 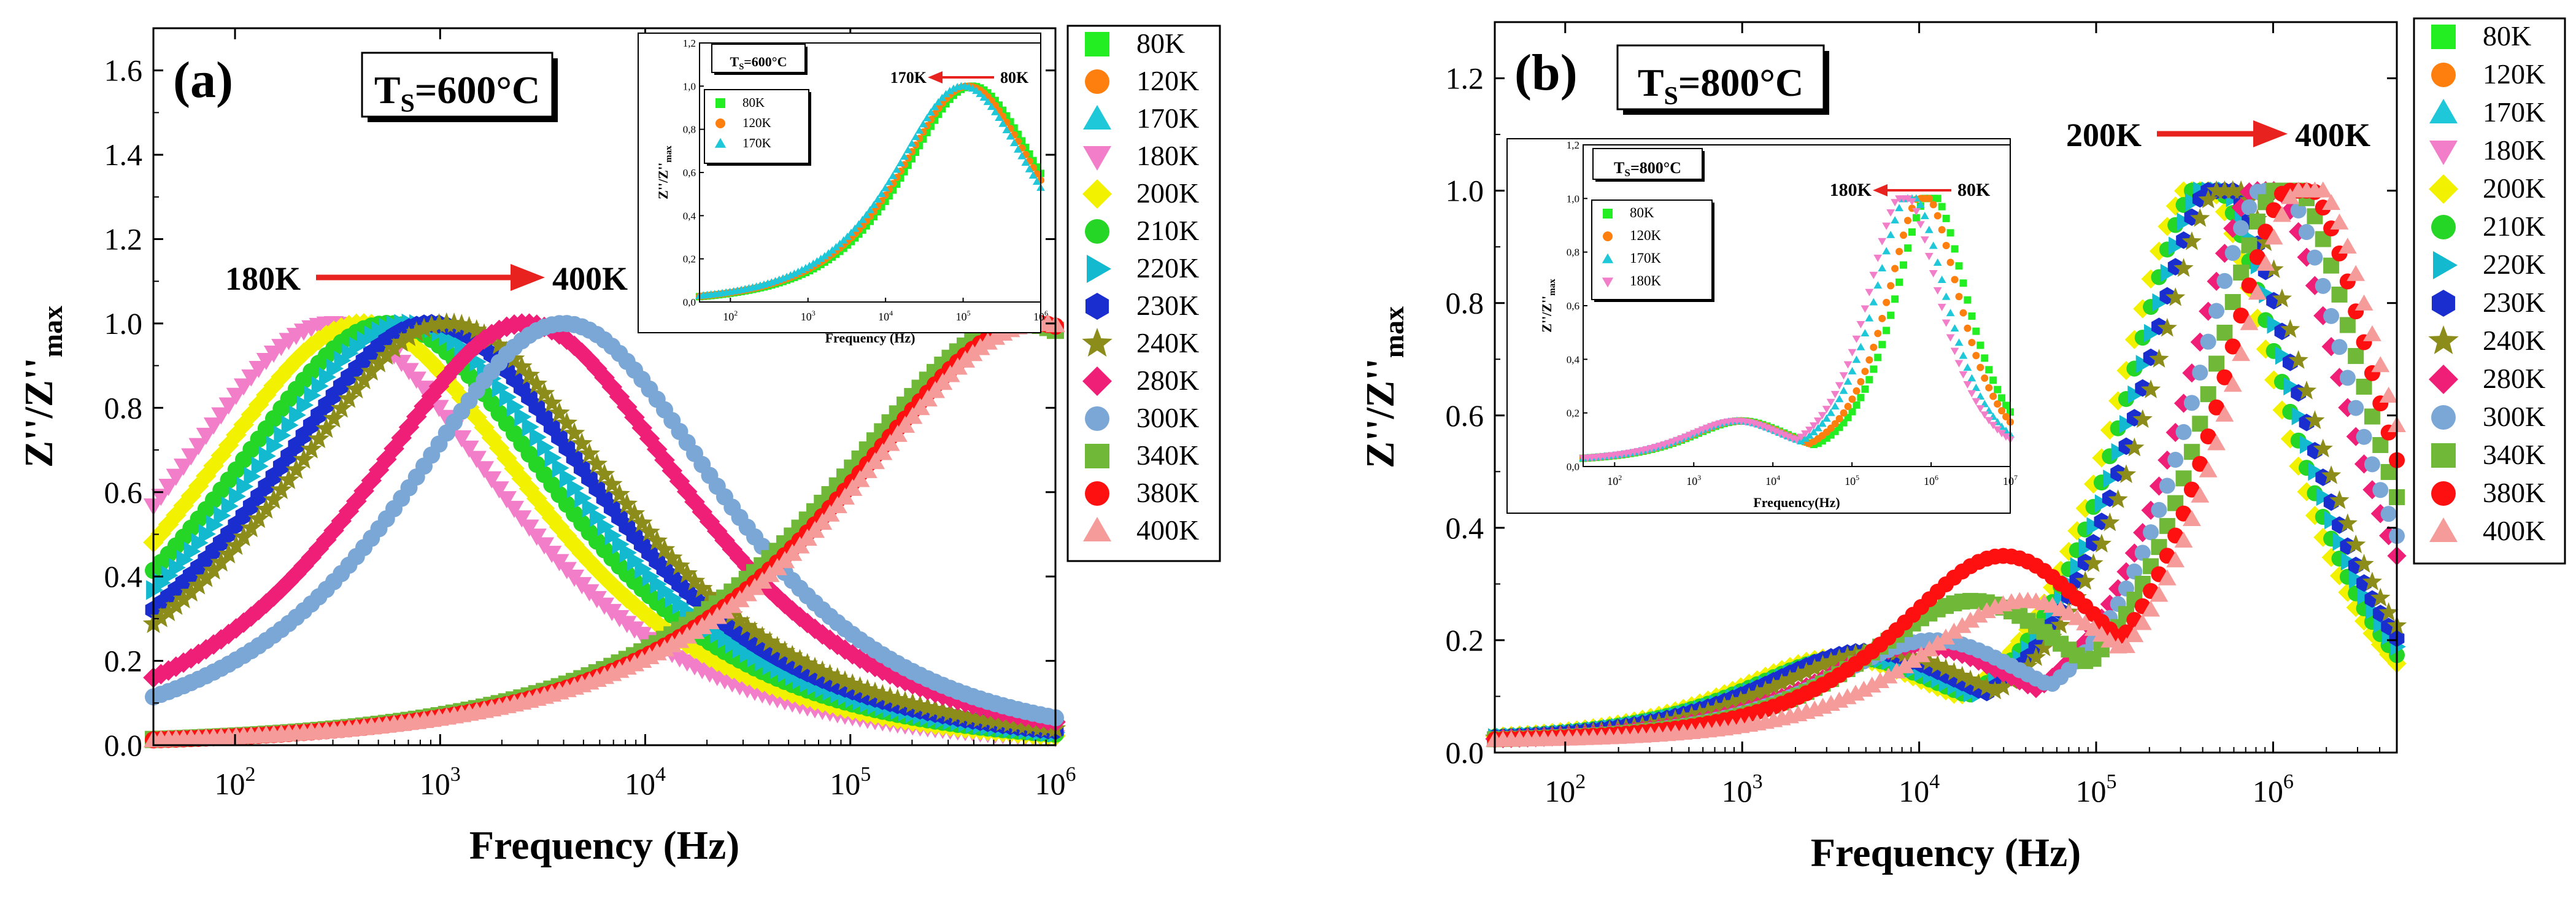 What do you see at coordinates (1646, 258) in the screenshot?
I see `inset-legend-label: 170K` at bounding box center [1646, 258].